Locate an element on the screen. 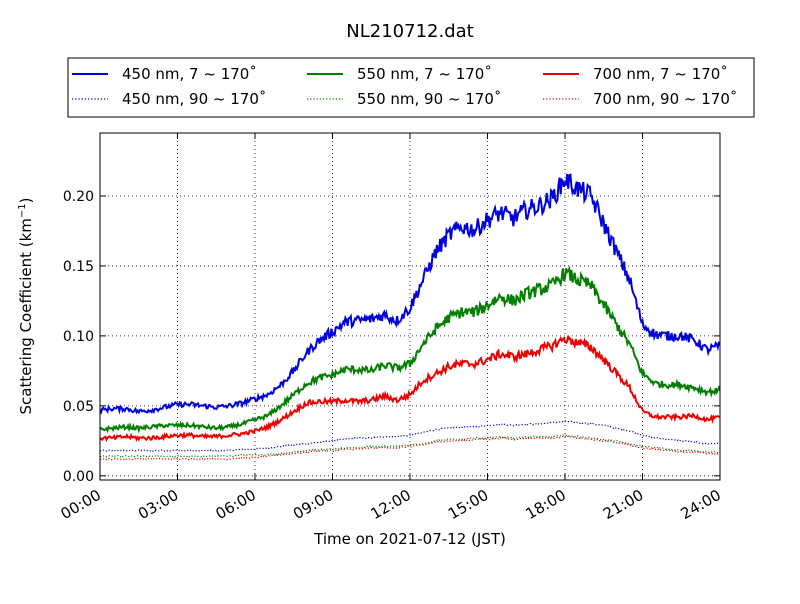 The height and width of the screenshot is (604, 800). legend-box is located at coordinates (411, 87).